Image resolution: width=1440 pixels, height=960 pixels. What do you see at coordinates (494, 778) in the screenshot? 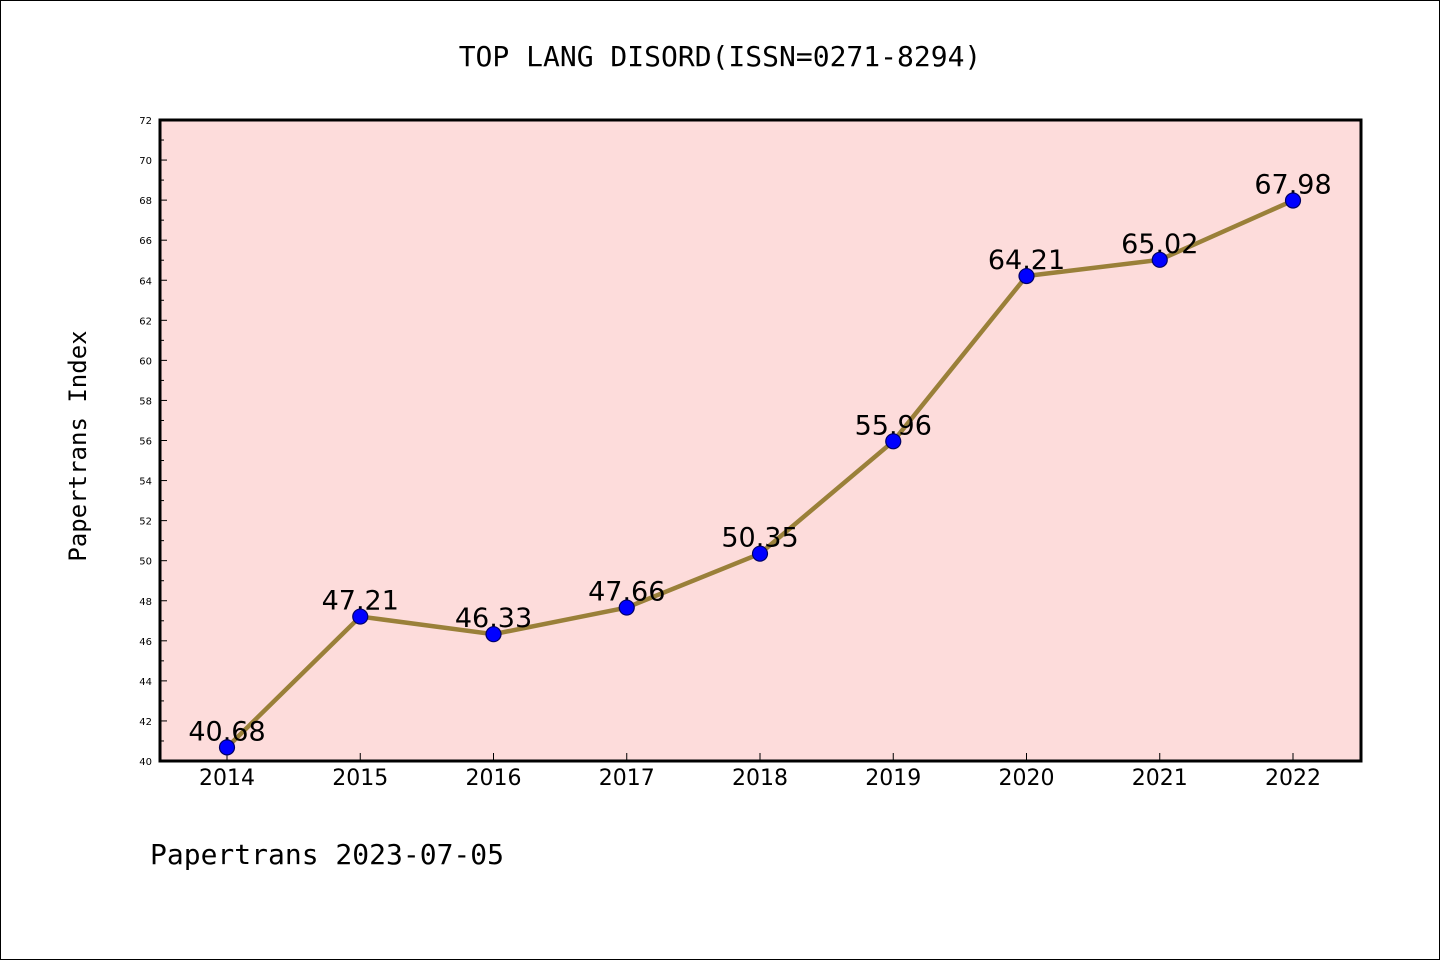
I see `x-tick-label: 2016` at bounding box center [494, 778].